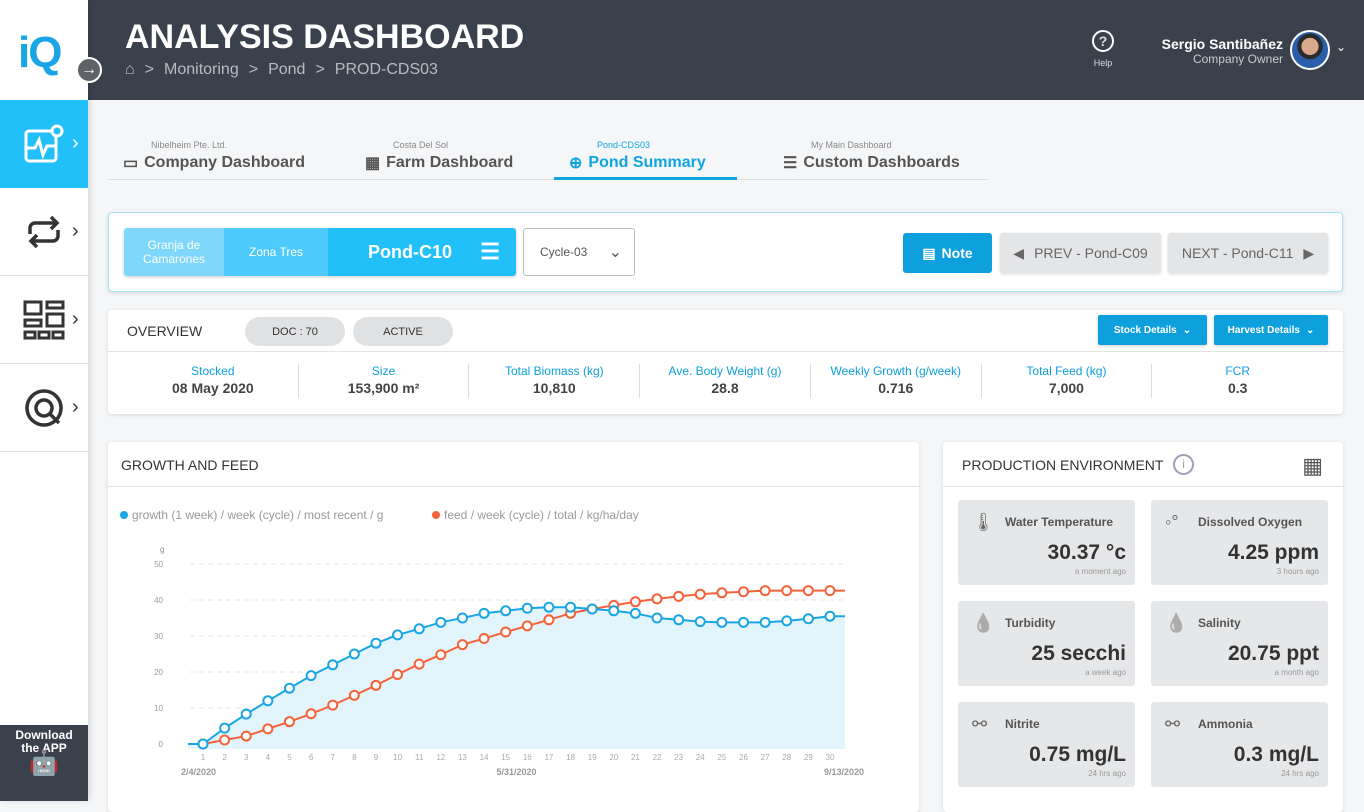 This screenshot has width=1364, height=812. Describe the element at coordinates (44, 320) in the screenshot. I see `sidebar-item-dashboards: ›` at that location.